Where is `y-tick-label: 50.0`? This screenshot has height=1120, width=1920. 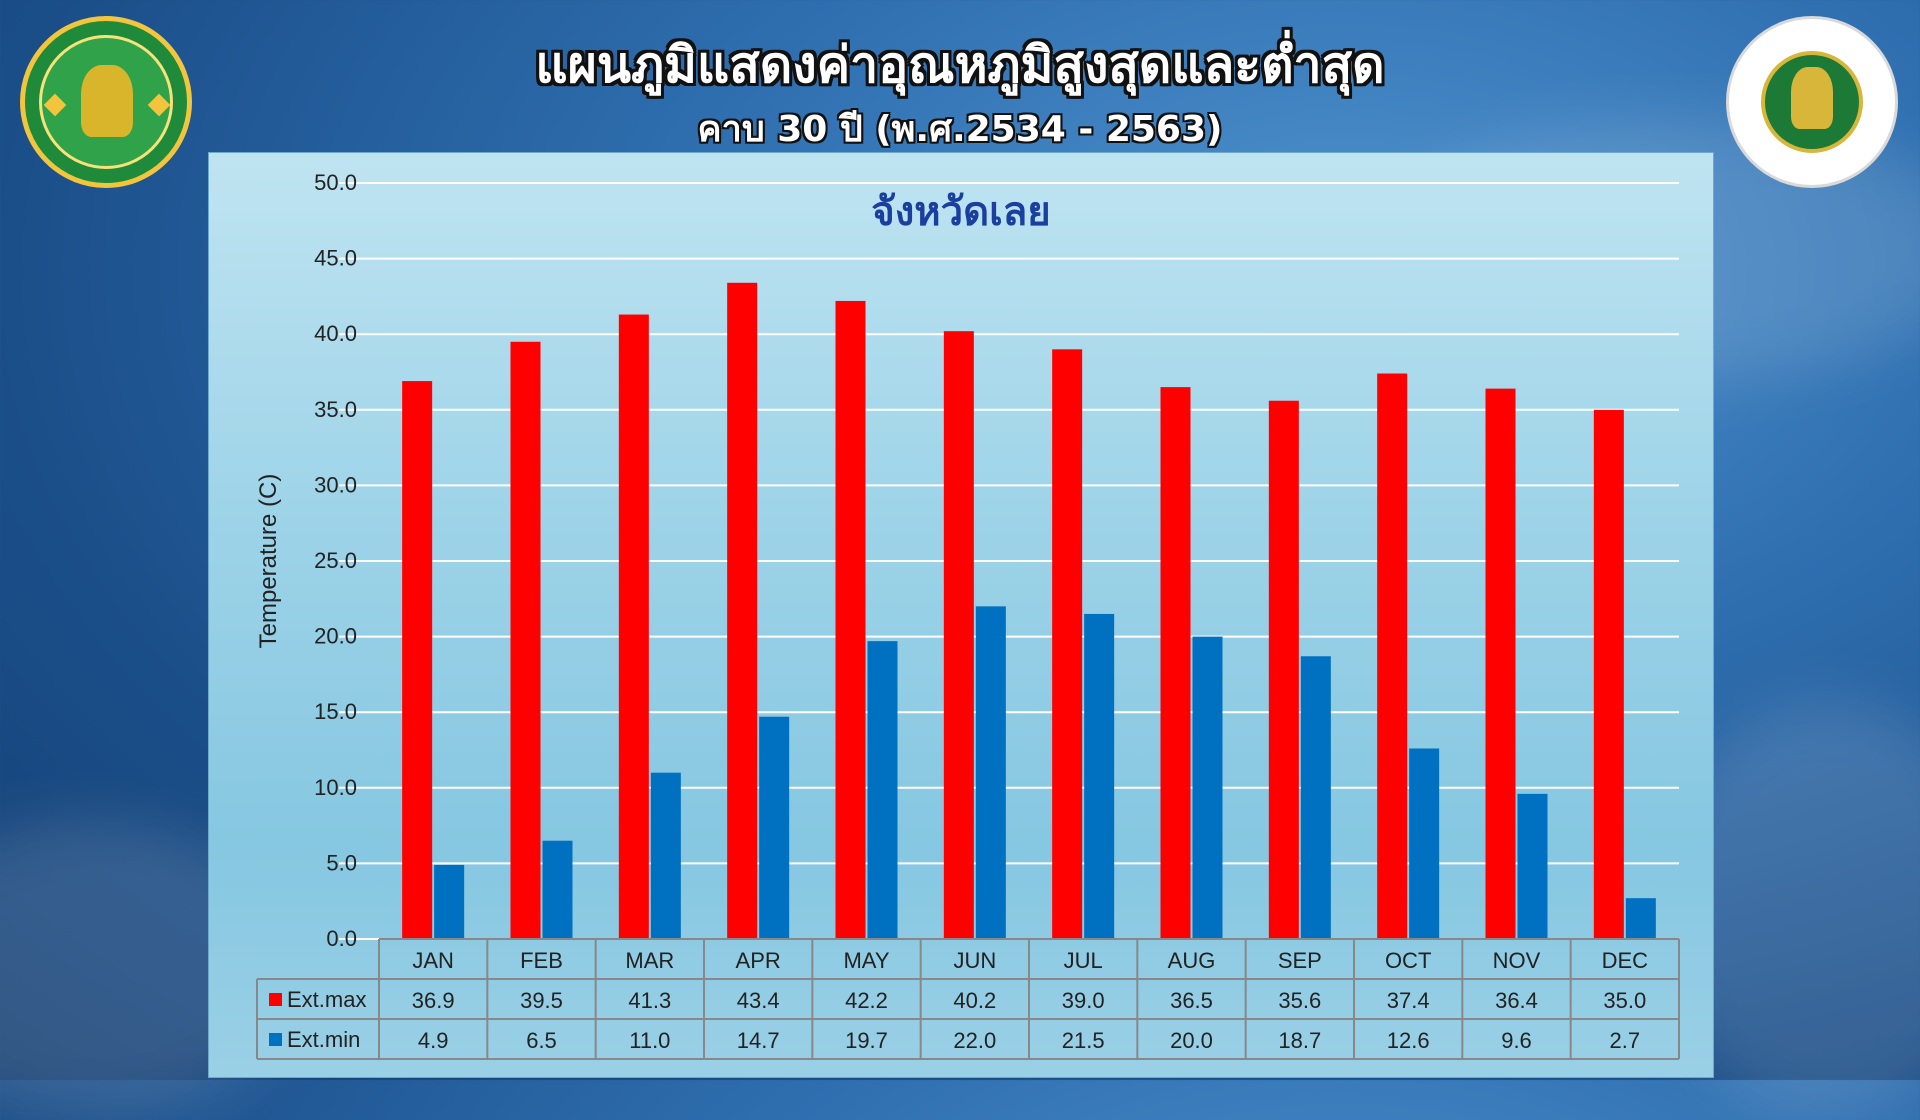
y-tick-label: 50.0 is located at coordinates (335, 182).